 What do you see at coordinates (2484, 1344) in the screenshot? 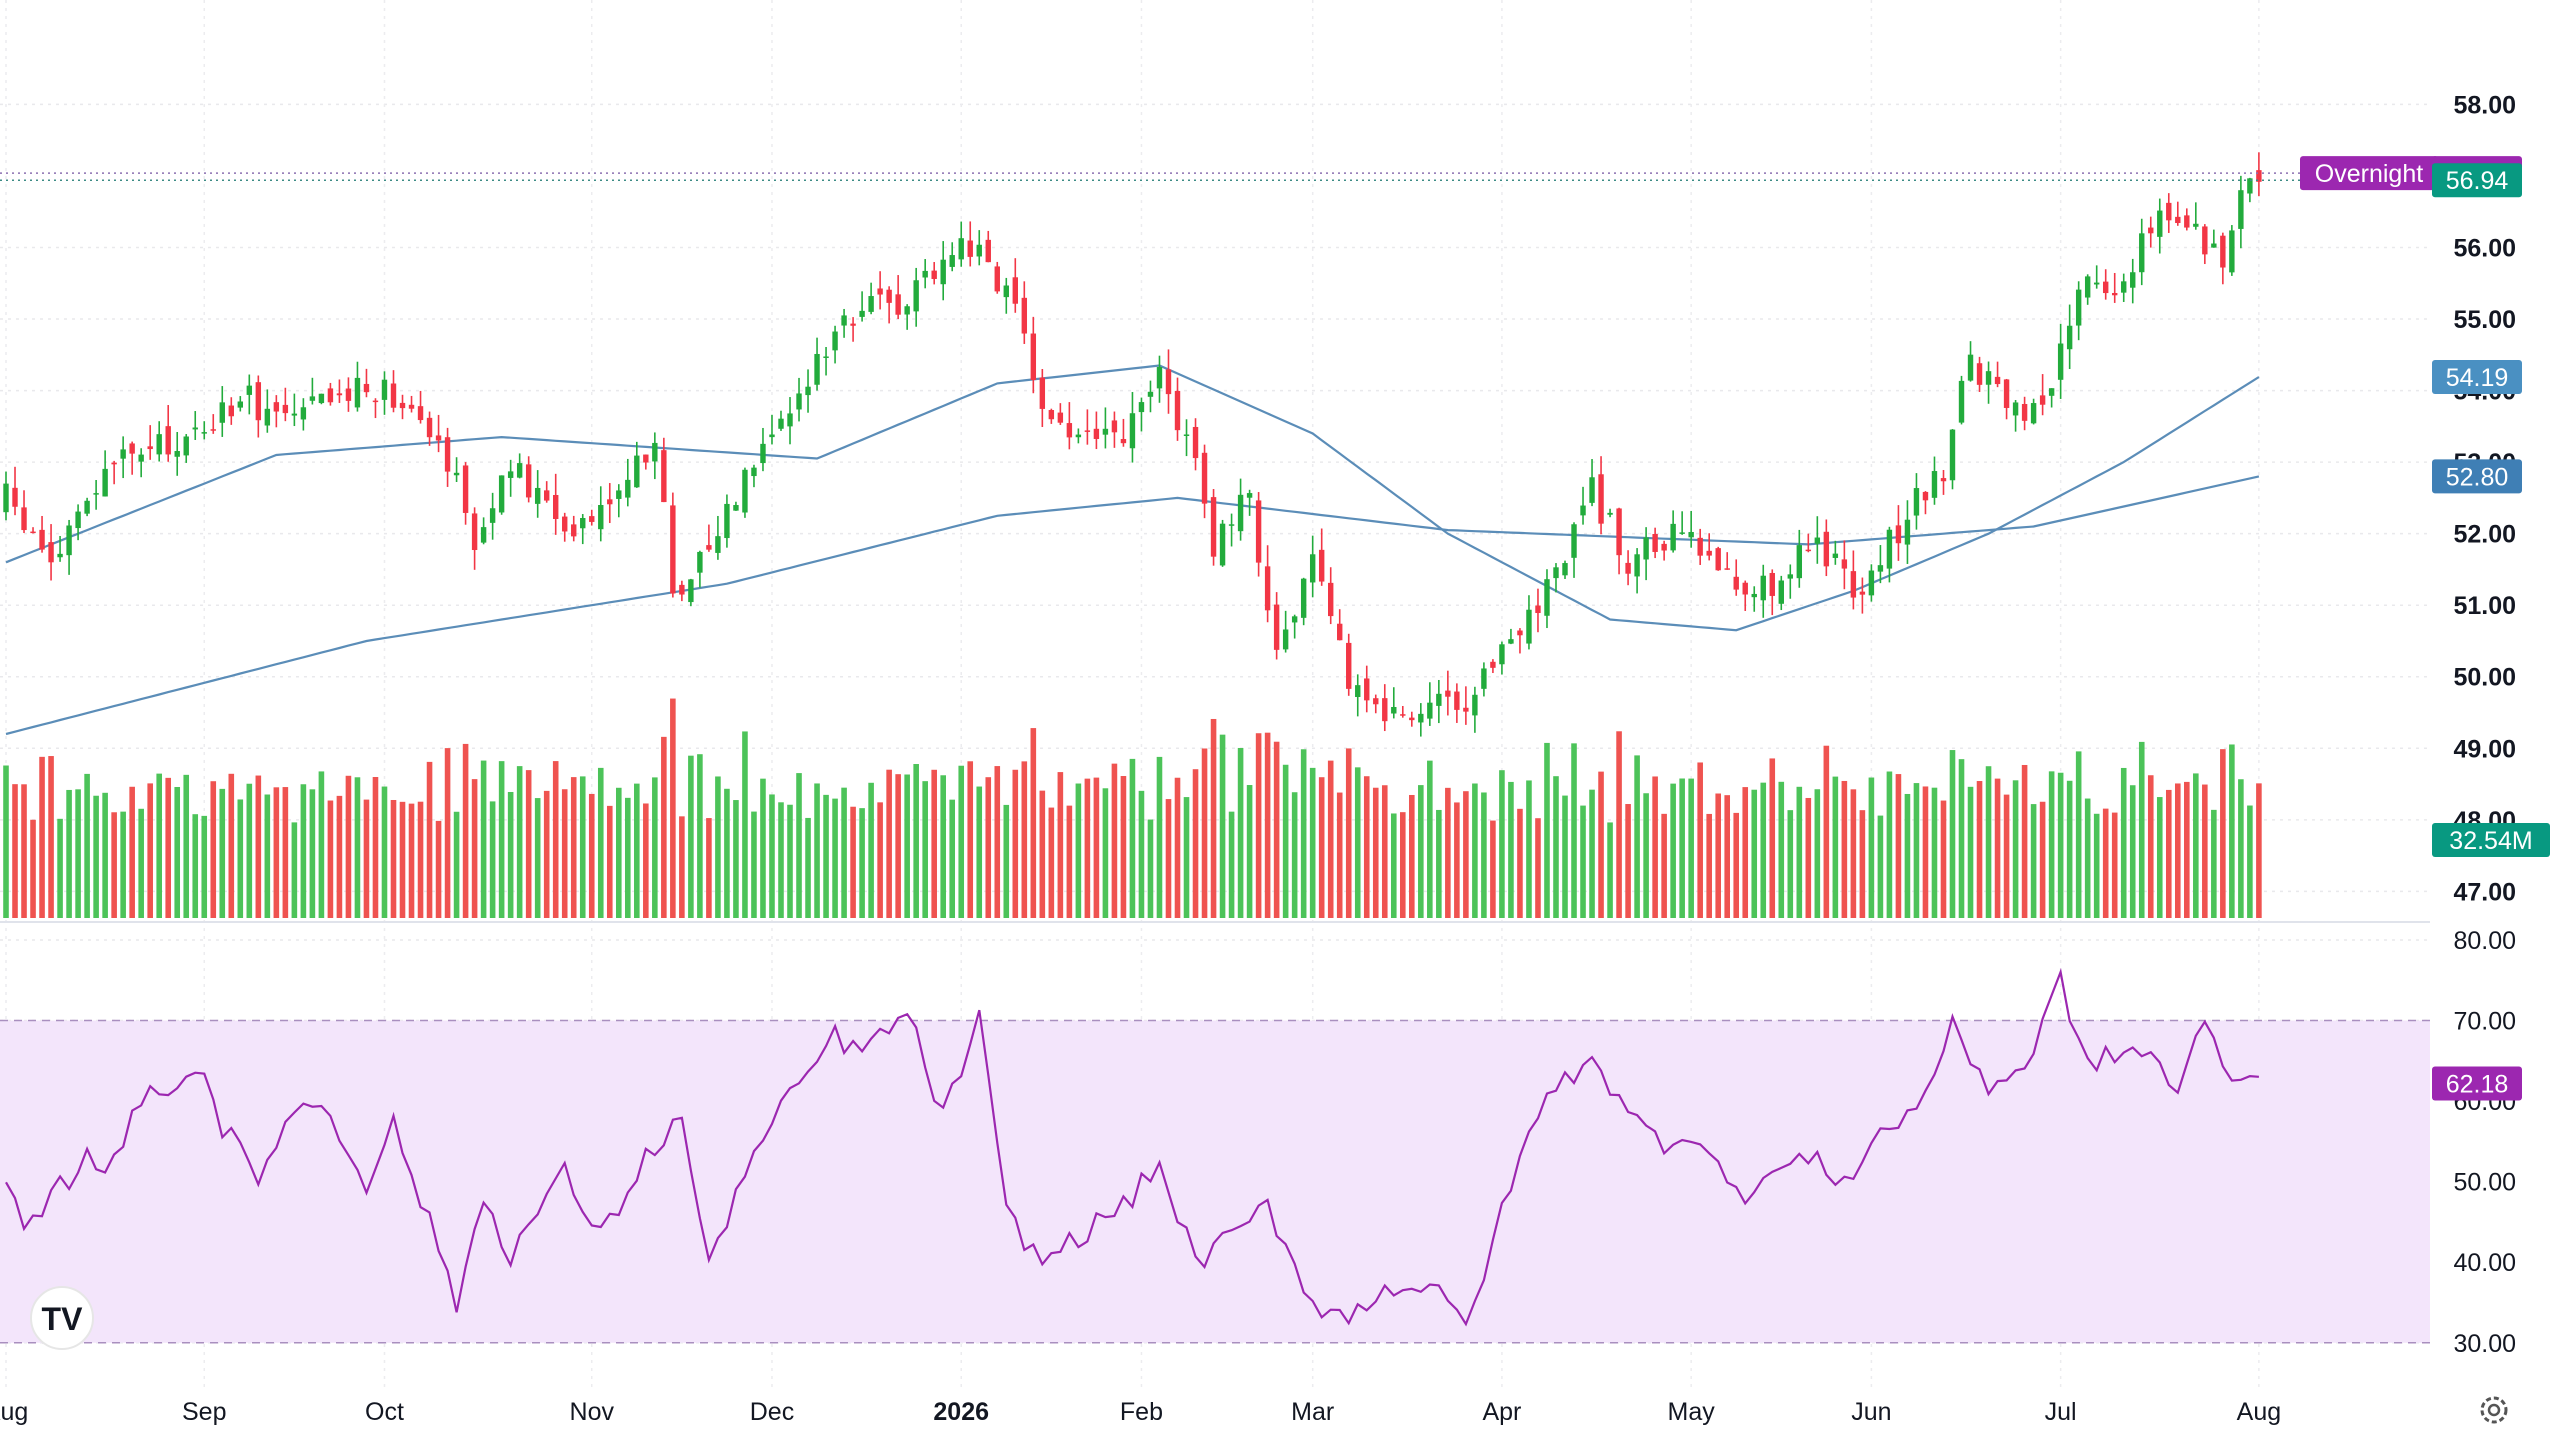
I see `rsi-tick-label: 30.00` at bounding box center [2484, 1344].